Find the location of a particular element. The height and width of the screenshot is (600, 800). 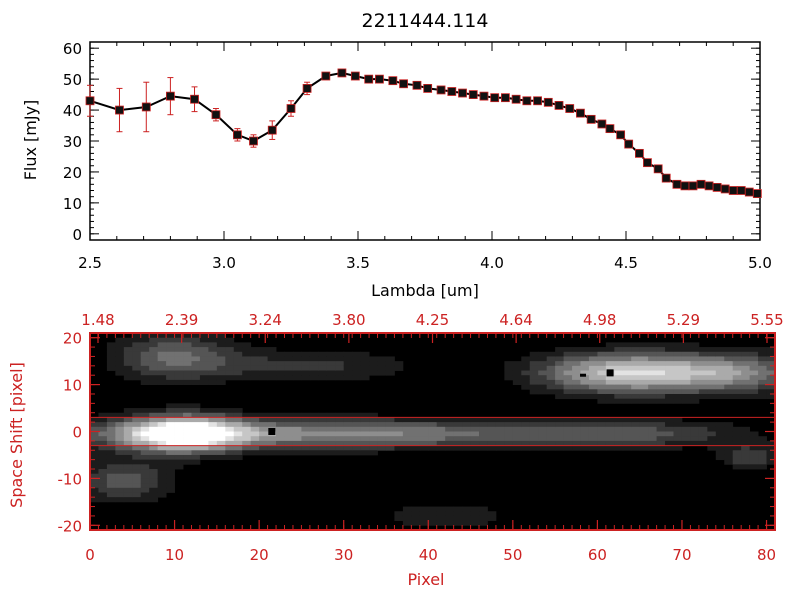

image-x-tick-label: 40 is located at coordinates (428, 555).